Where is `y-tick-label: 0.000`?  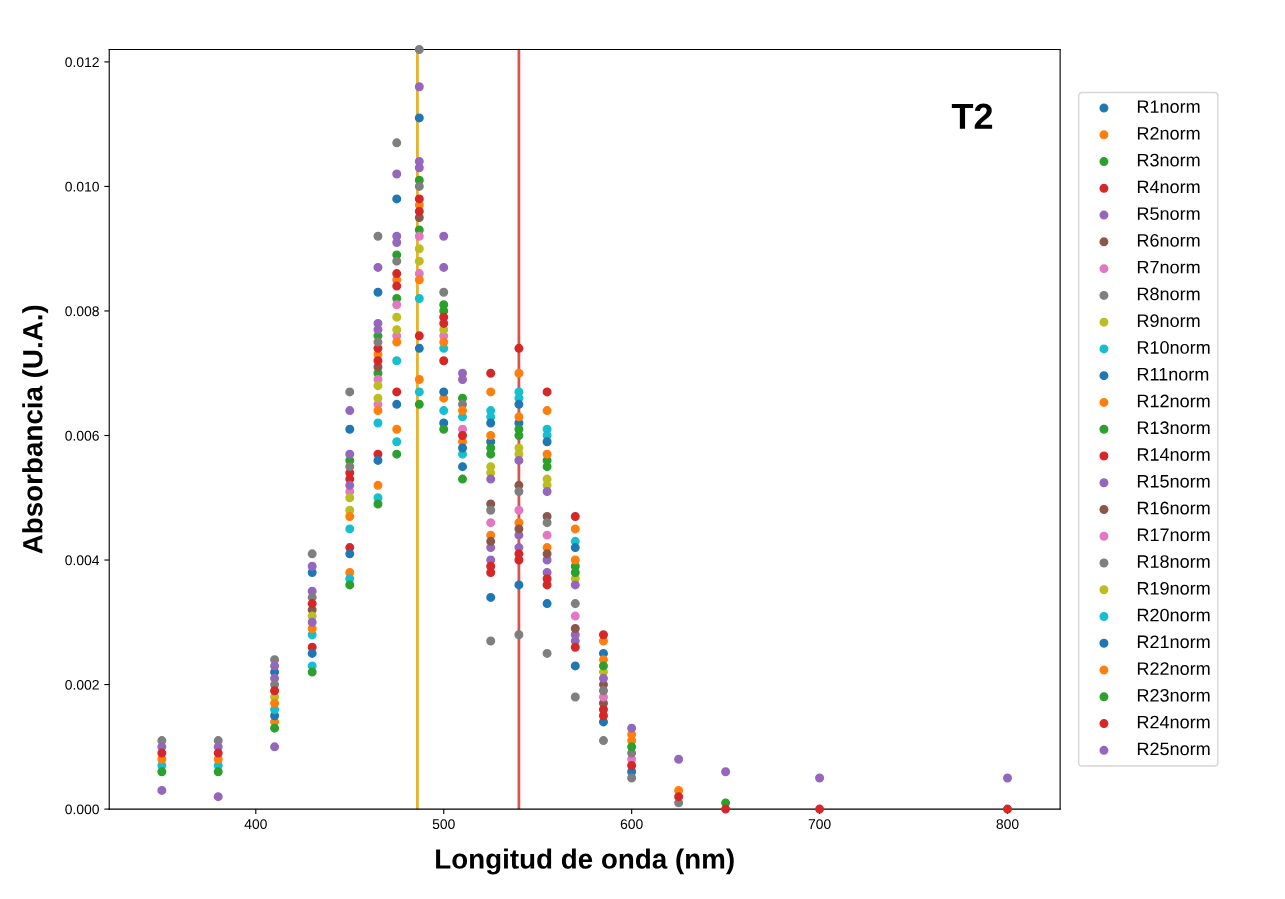 y-tick-label: 0.000 is located at coordinates (82, 809).